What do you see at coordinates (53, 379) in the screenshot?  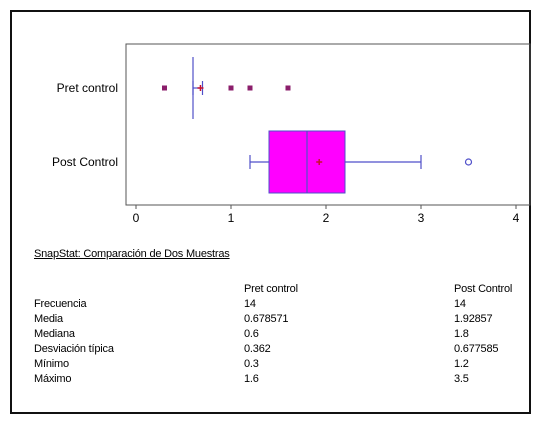 I see `row-label: Máximo` at bounding box center [53, 379].